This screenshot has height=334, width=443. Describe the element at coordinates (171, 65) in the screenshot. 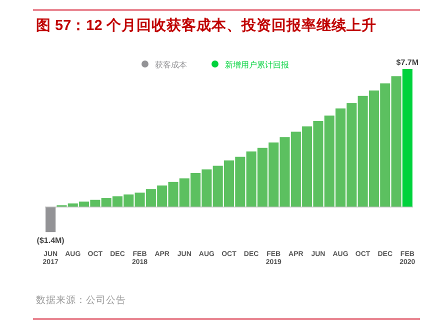

I see `legend-label: 获客成本` at that location.